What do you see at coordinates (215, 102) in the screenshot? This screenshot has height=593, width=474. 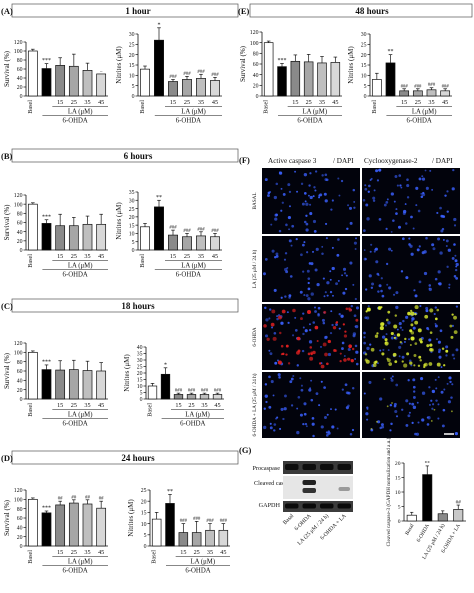 I see `x-tick-label: 45` at bounding box center [215, 102].